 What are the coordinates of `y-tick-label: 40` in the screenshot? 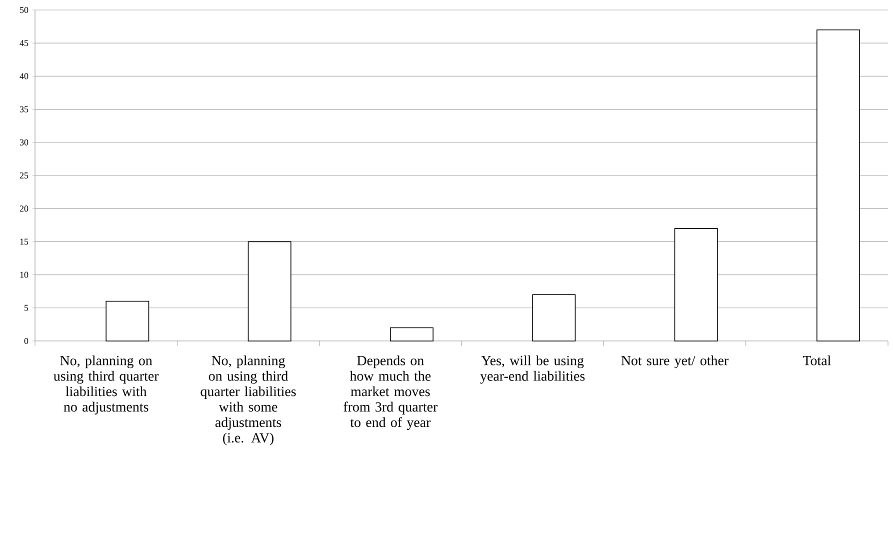 It's located at (24, 76).